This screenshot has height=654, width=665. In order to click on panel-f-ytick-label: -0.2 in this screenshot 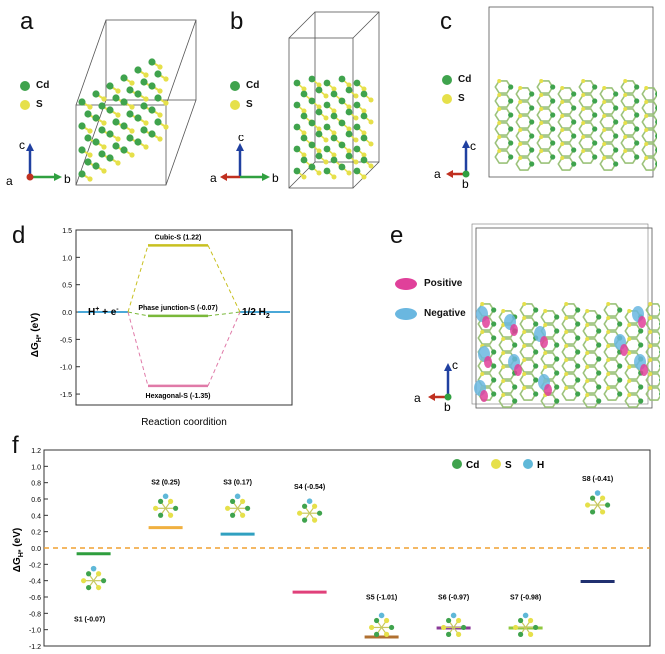, I will do `click(35, 565)`.